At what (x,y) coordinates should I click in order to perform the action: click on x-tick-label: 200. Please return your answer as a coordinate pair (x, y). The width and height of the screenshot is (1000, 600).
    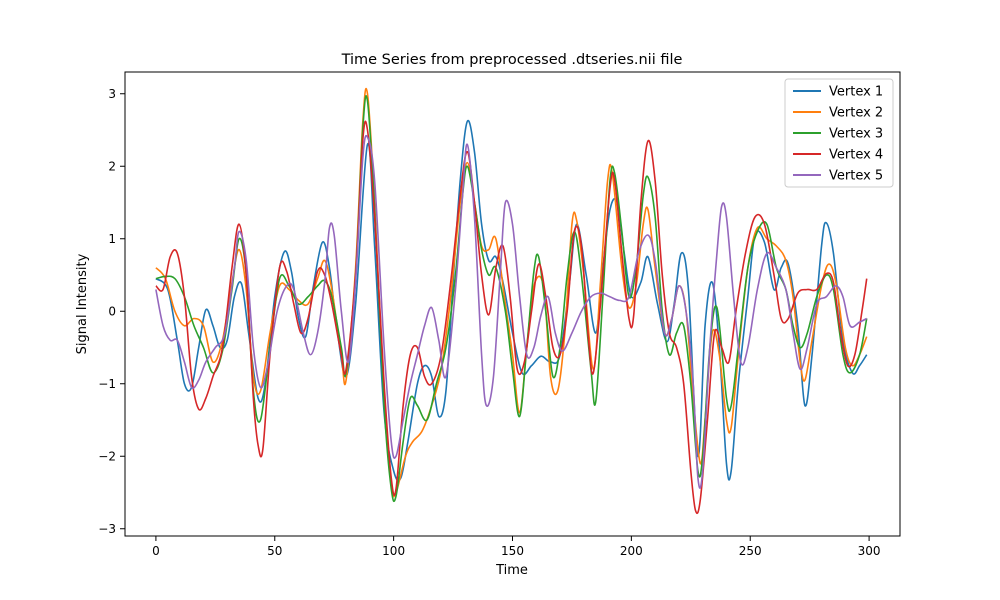
    Looking at the image, I should click on (631, 551).